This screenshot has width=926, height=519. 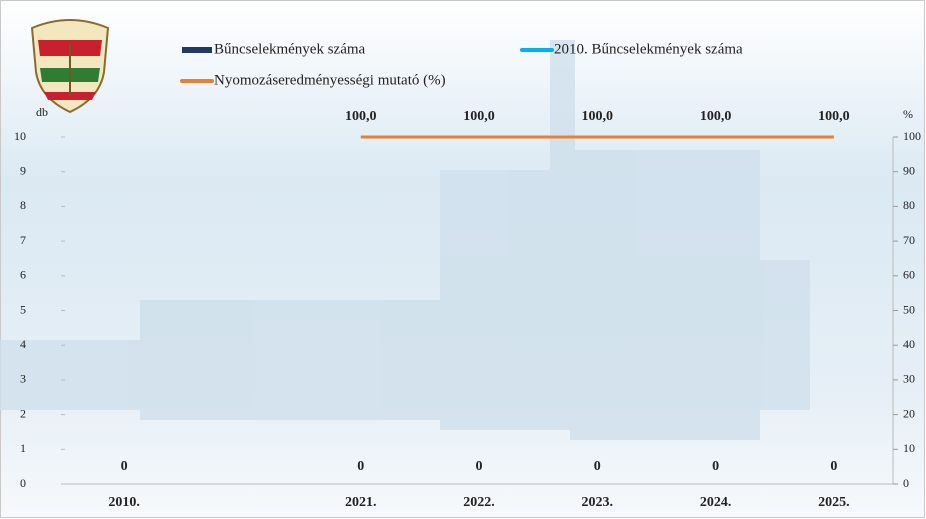 What do you see at coordinates (716, 502) in the screenshot?
I see `x-tick-label: 2024.` at bounding box center [716, 502].